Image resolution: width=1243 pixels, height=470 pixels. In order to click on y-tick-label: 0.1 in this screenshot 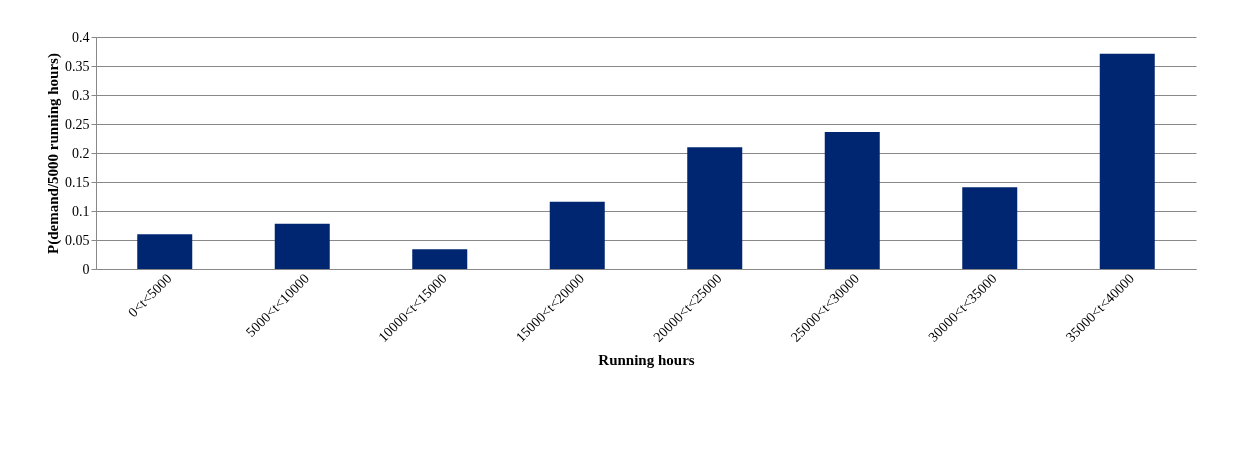, I will do `click(81, 211)`.